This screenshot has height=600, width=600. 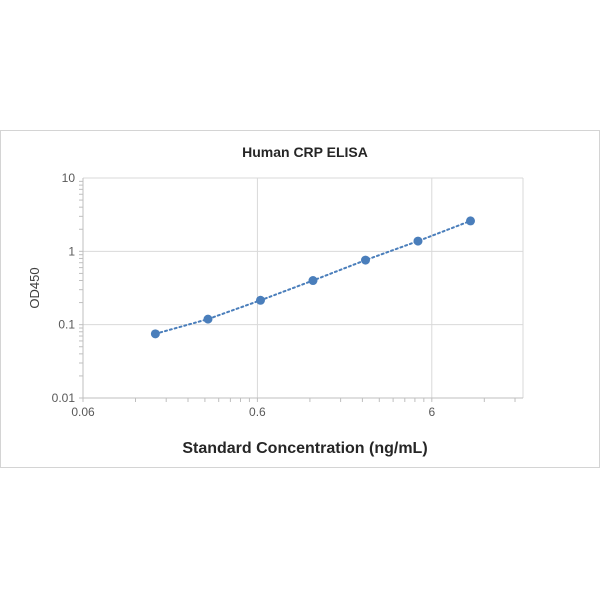 What do you see at coordinates (64, 398) in the screenshot?
I see `y-tick-label: 0.01` at bounding box center [64, 398].